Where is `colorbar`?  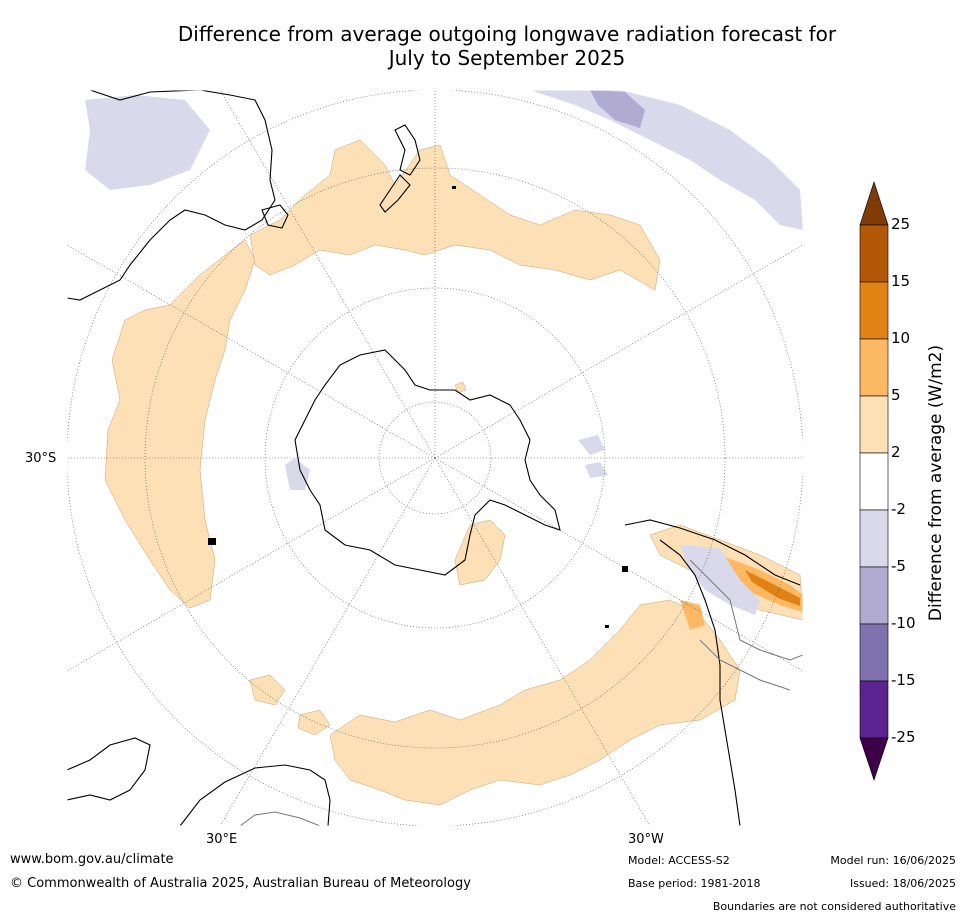 colorbar is located at coordinates (874, 481).